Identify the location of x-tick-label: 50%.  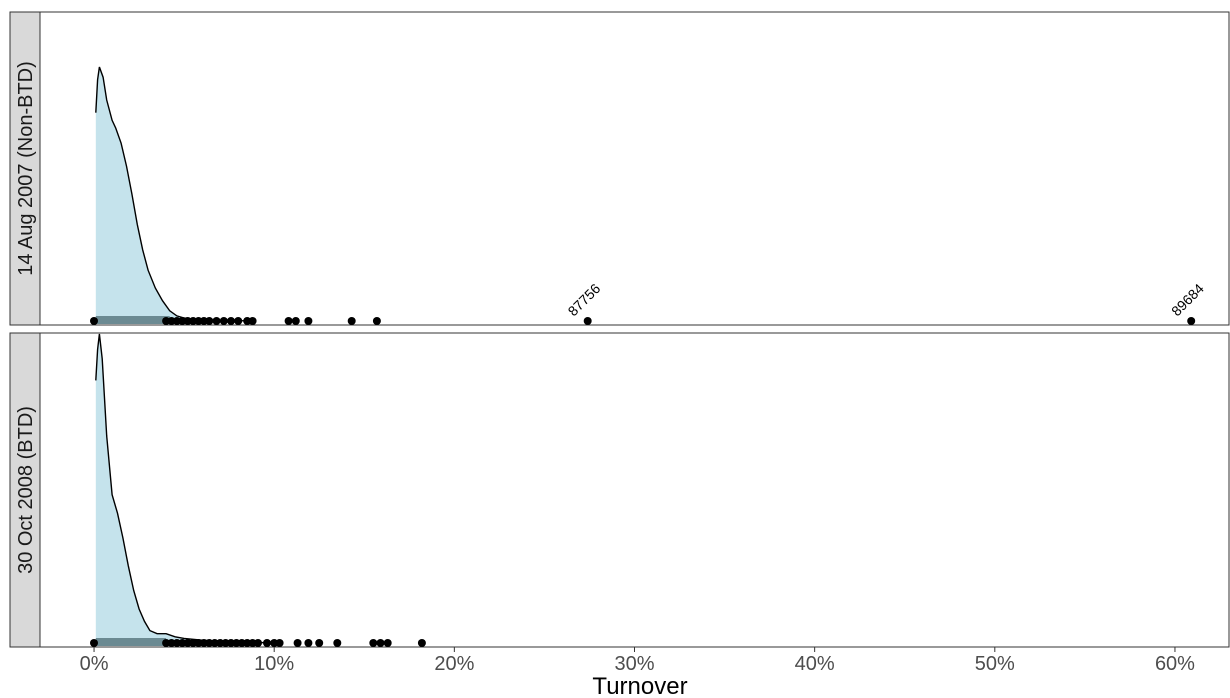
(995, 664).